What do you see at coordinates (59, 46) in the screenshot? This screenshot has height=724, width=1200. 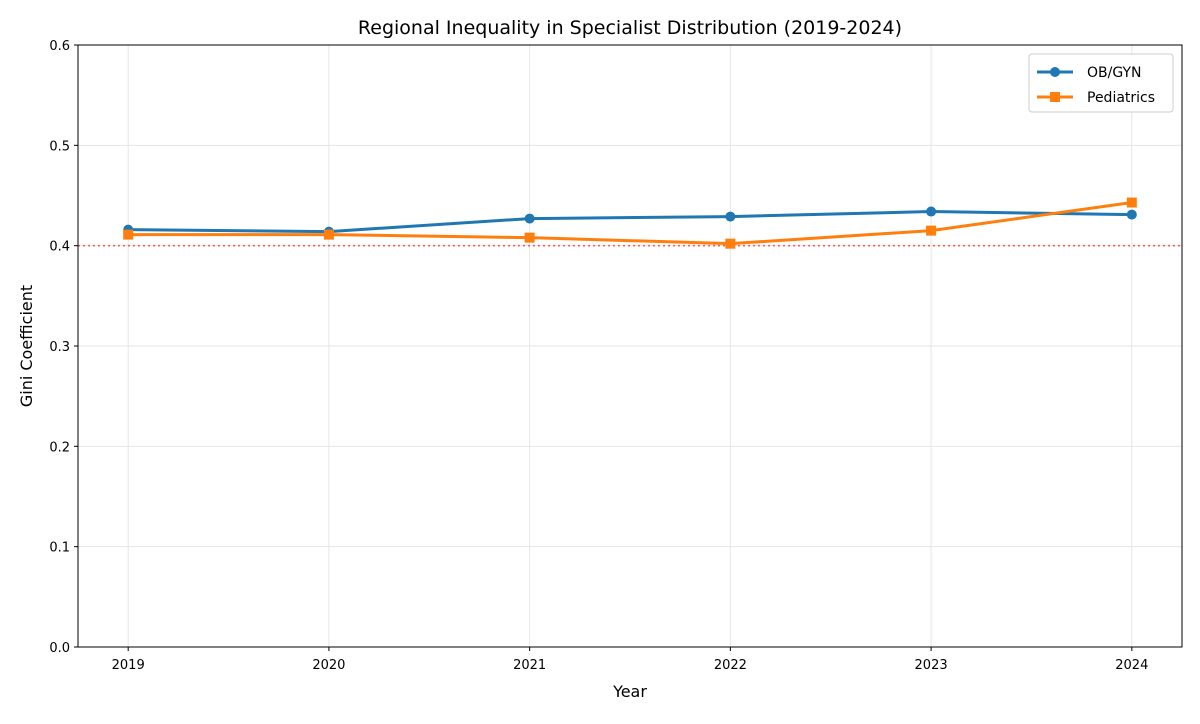 I see `y-tick-label: 0.6` at bounding box center [59, 46].